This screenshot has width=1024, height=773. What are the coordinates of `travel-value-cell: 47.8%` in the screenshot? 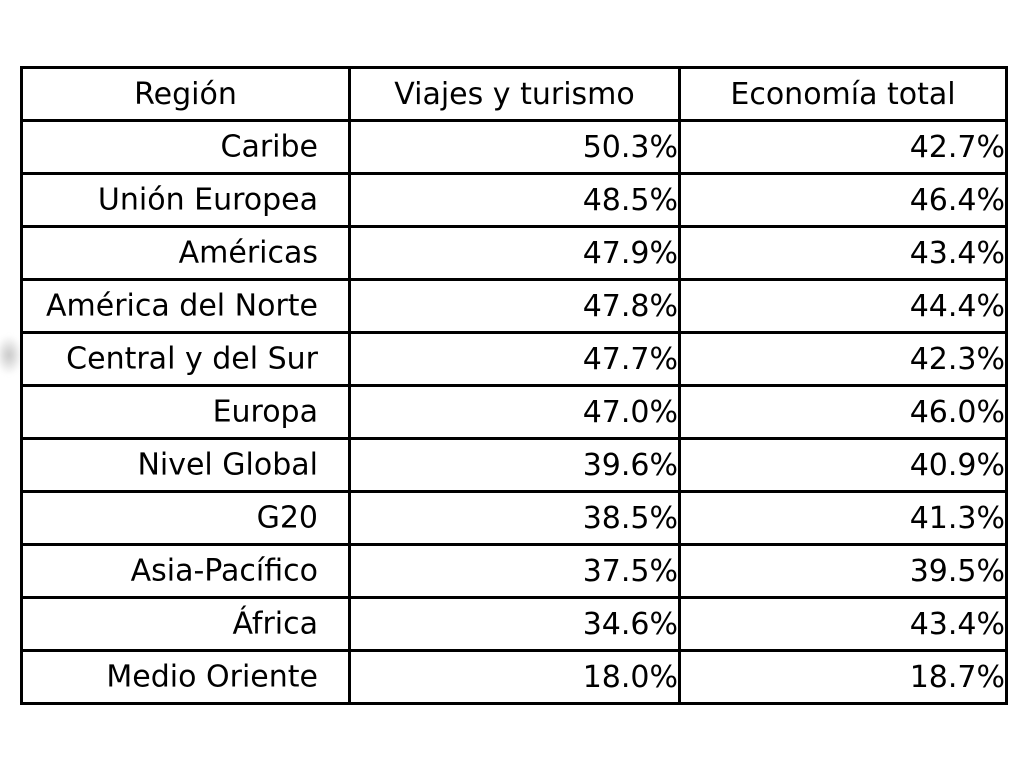 It's located at (514, 306).